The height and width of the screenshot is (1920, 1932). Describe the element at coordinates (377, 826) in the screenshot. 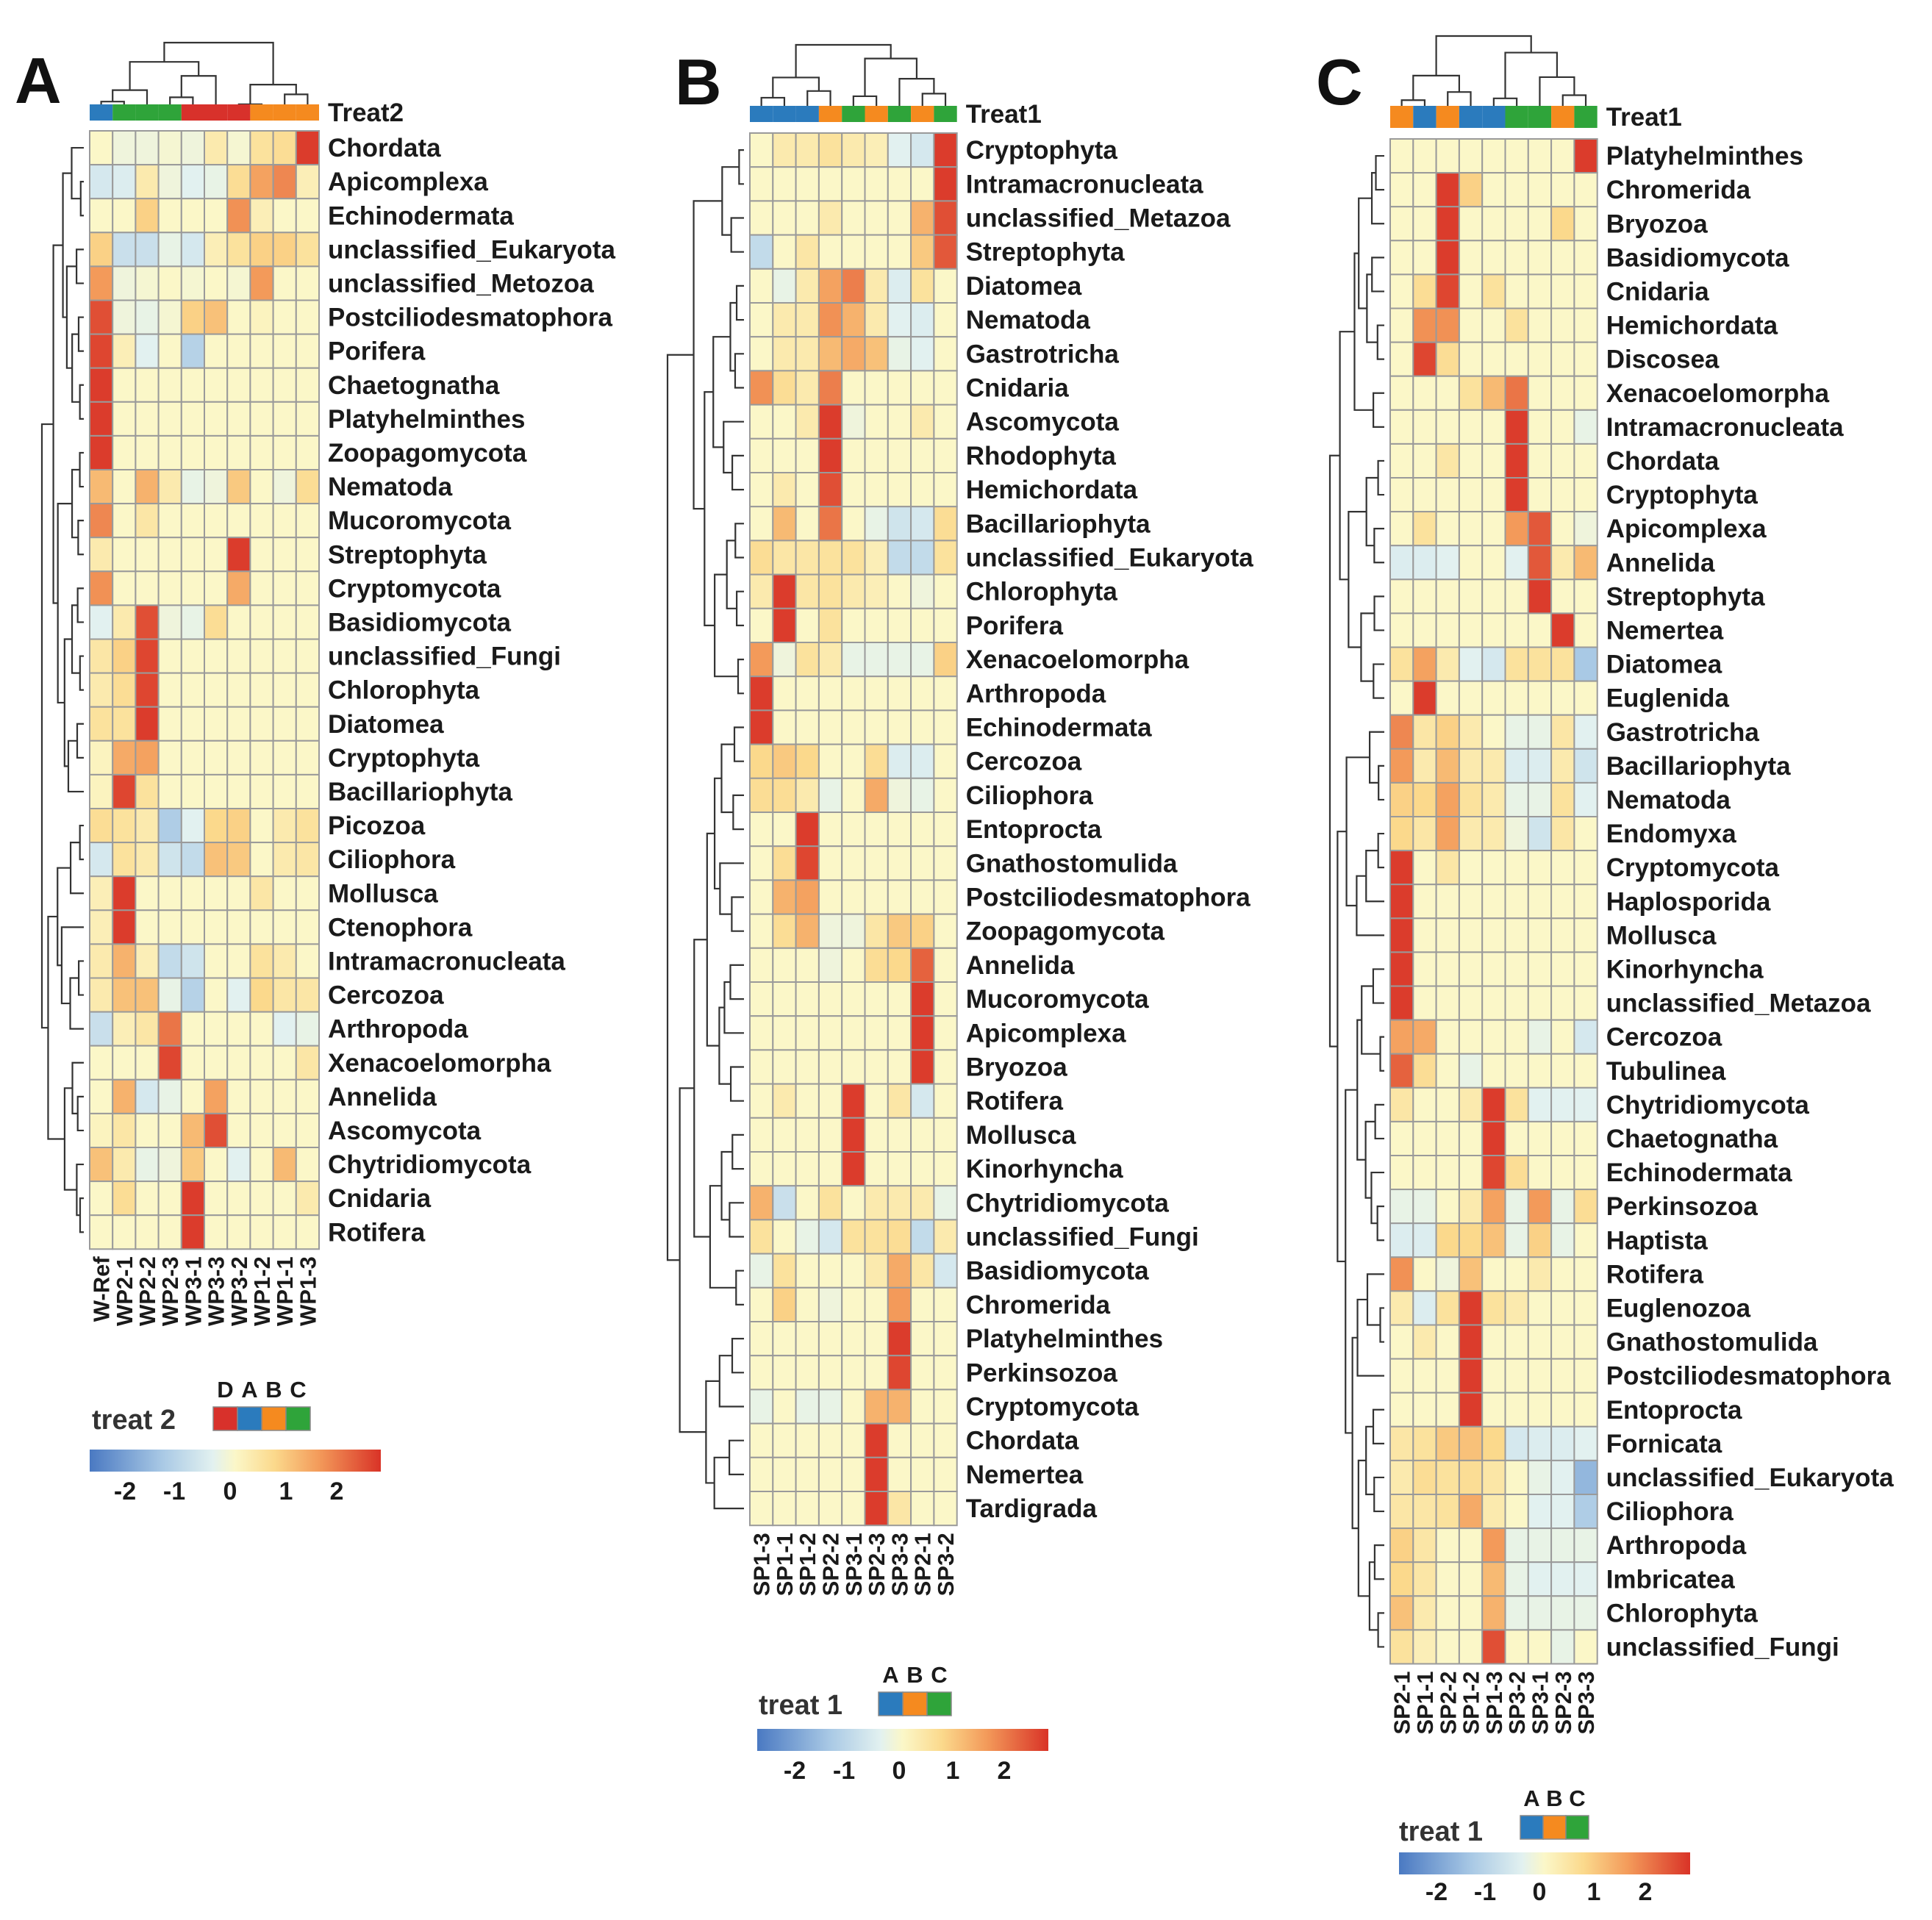

I see `panel-A-row-label: Picozoa` at that location.